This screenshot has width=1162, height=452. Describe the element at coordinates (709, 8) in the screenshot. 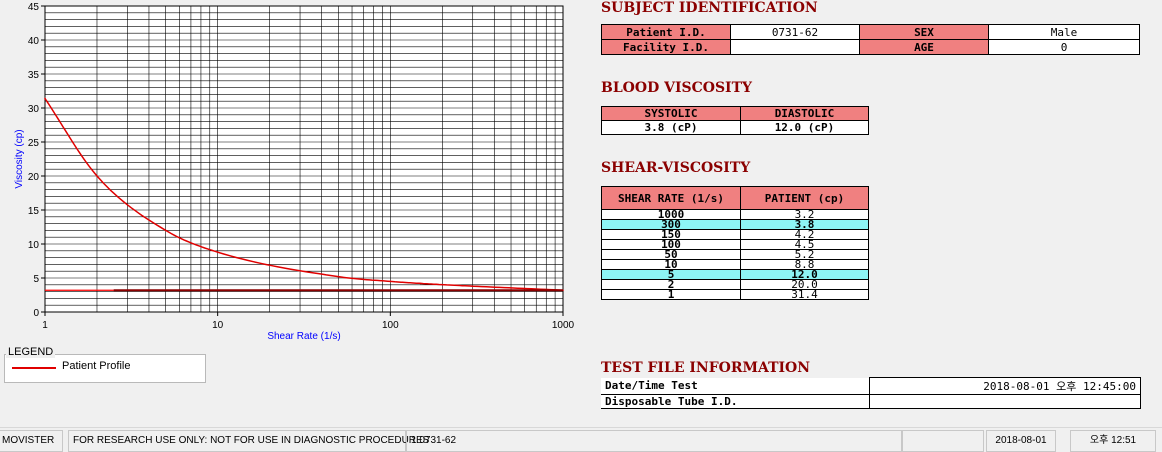

I see `subject-section-title: SUBJECT IDENTIFICATION` at that location.